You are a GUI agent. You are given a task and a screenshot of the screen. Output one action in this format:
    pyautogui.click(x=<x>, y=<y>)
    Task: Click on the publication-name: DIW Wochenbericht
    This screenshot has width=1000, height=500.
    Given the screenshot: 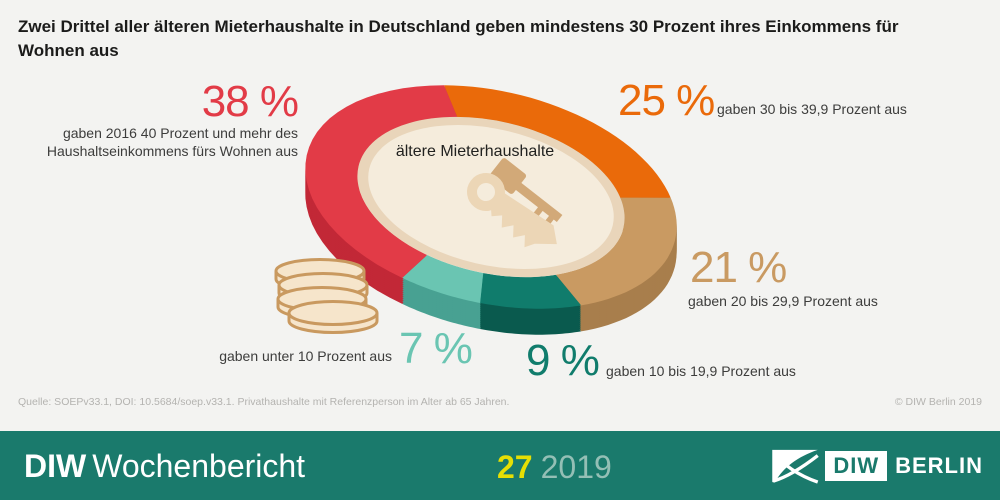 What is the action you would take?
    pyautogui.click(x=164, y=466)
    